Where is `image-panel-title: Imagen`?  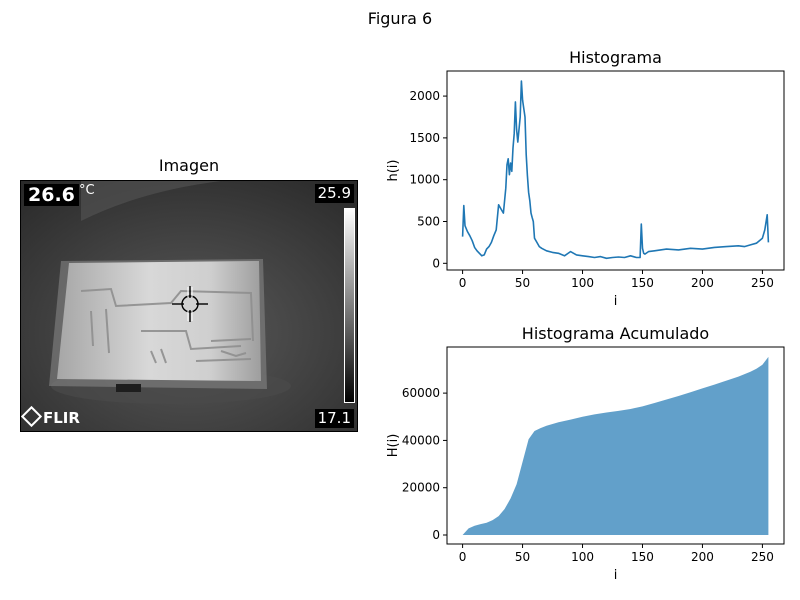 image-panel-title: Imagen is located at coordinates (189, 165).